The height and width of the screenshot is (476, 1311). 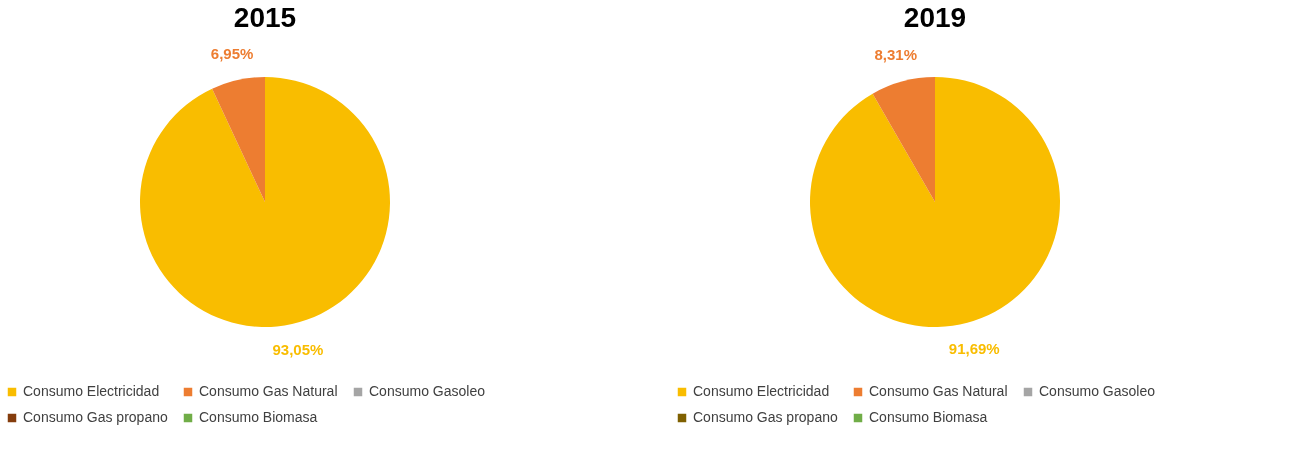 What do you see at coordinates (265, 17) in the screenshot?
I see `chart-title: 2015` at bounding box center [265, 17].